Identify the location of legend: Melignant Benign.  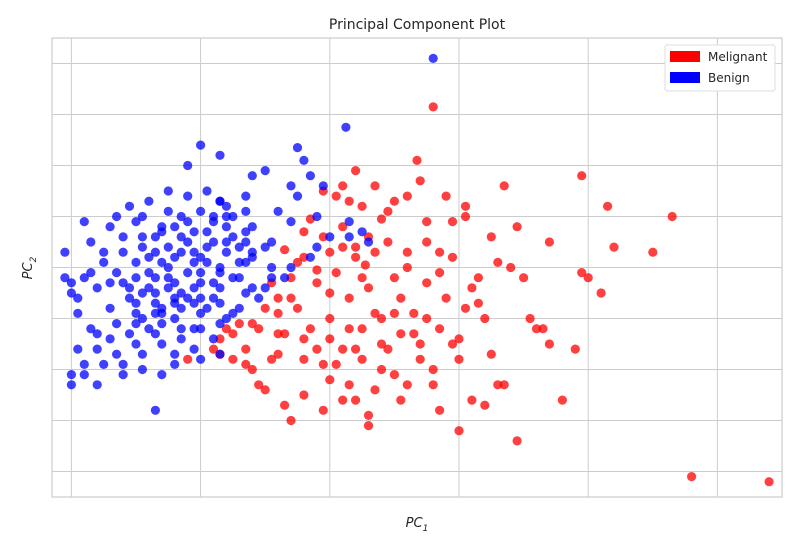
(720, 68).